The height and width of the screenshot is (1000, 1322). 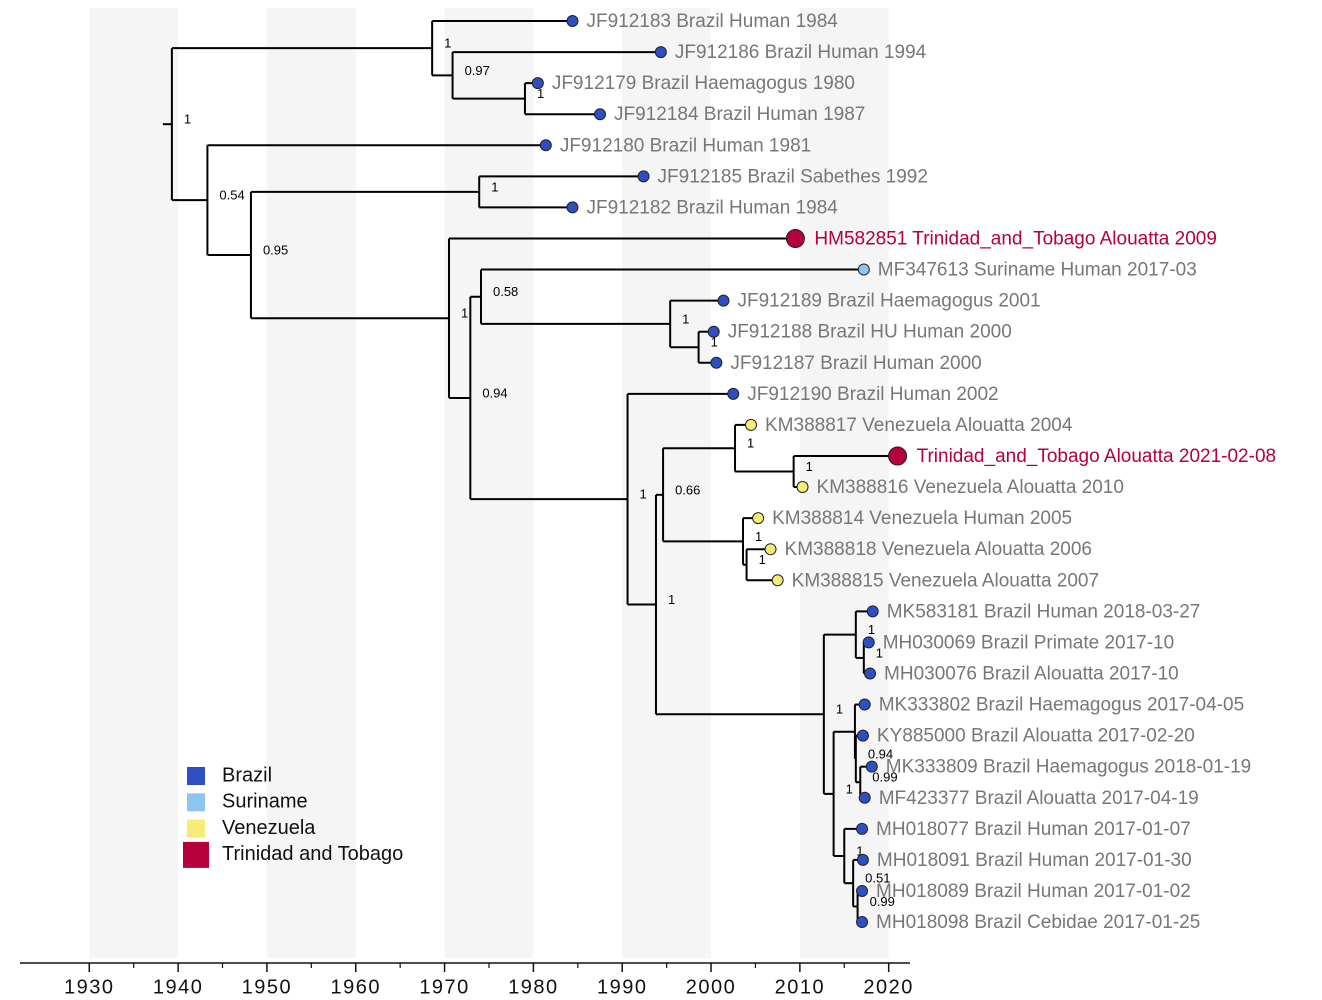 What do you see at coordinates (533, 987) in the screenshot?
I see `x-tick-label: 1980` at bounding box center [533, 987].